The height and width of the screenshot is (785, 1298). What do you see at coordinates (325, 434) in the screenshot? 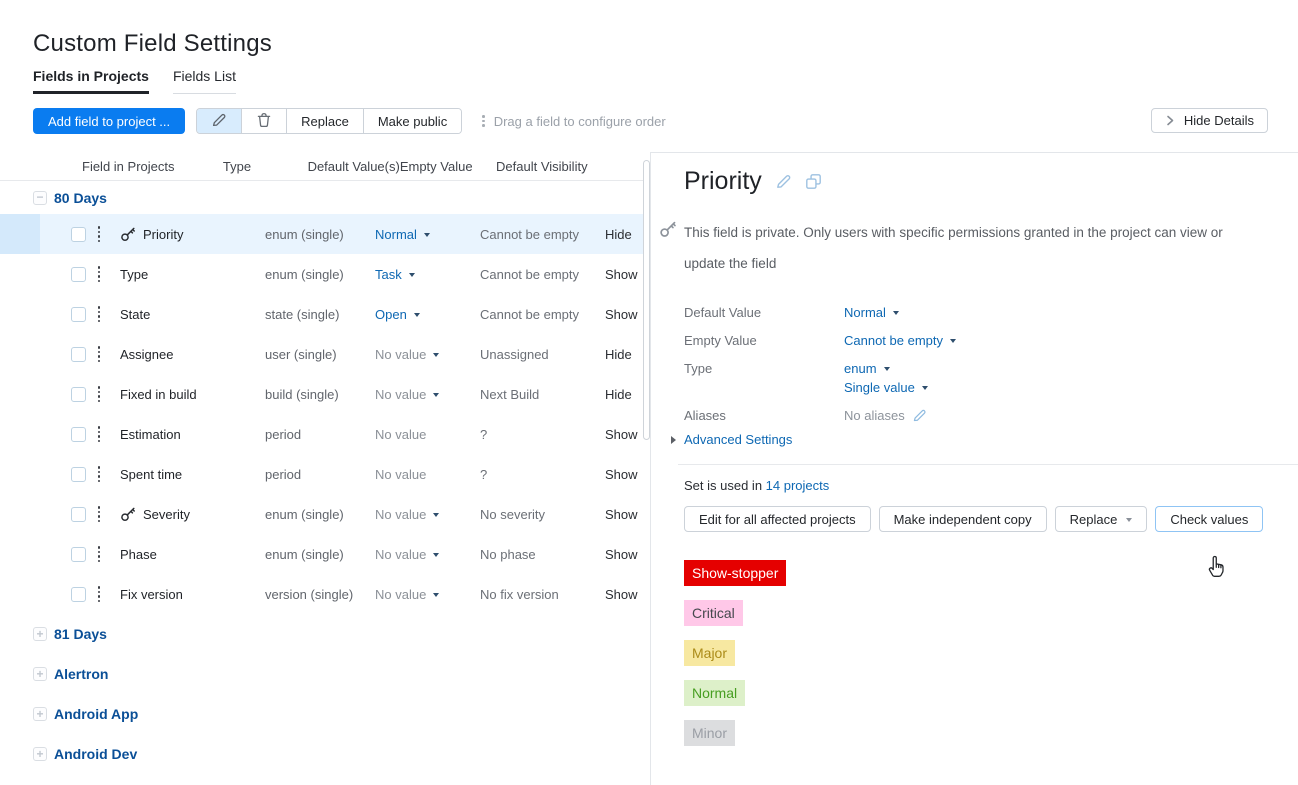
I see `table-row: Estimation period No value ? Show` at bounding box center [325, 434].